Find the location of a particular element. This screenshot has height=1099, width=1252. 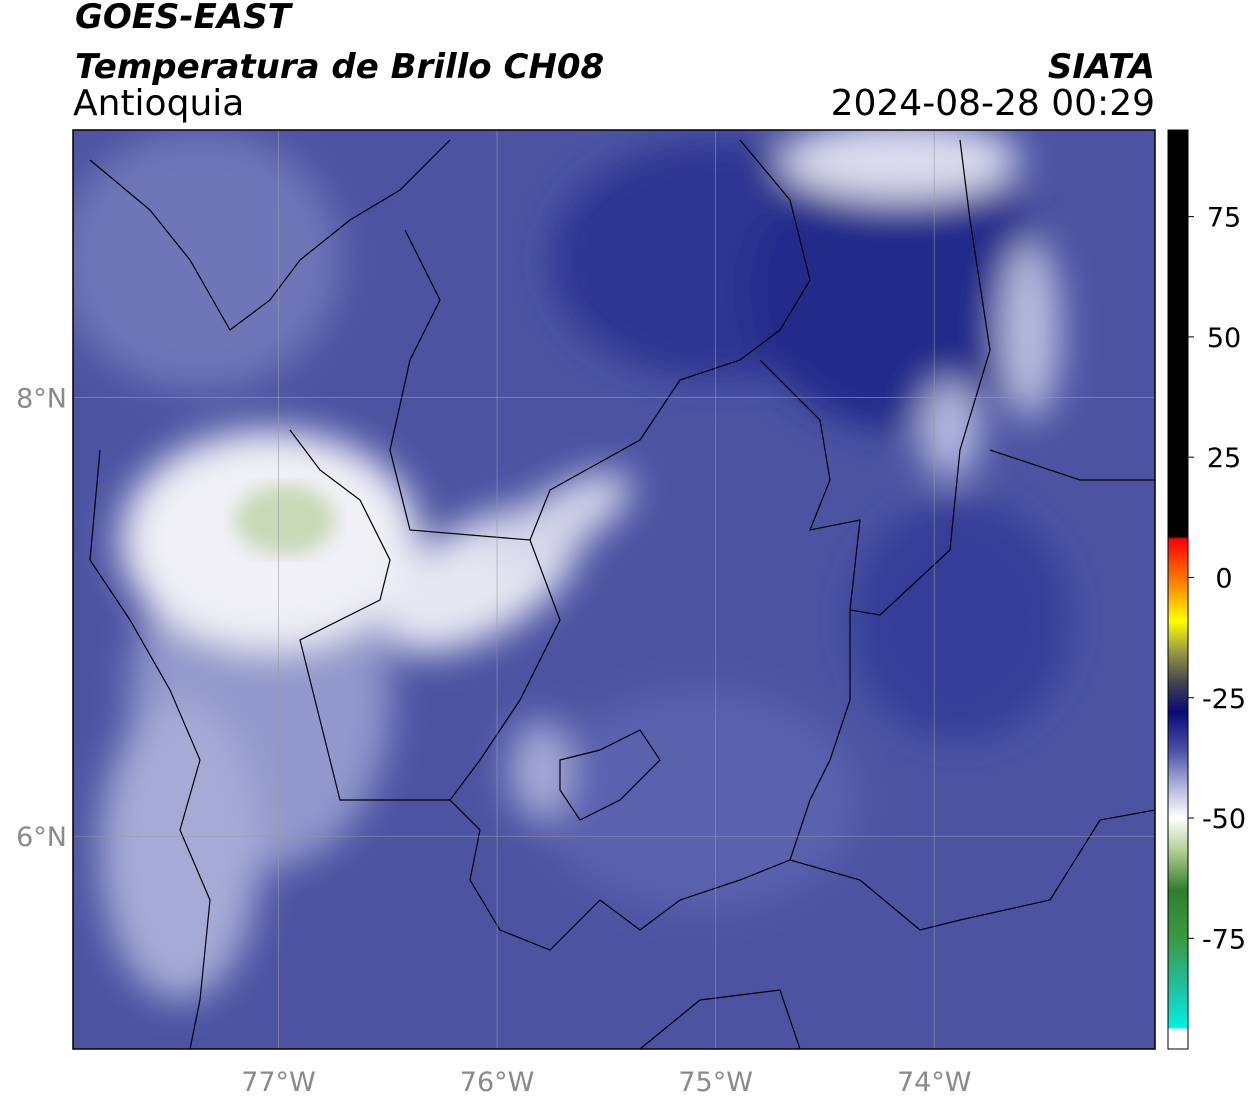

title: GOES-EAST is located at coordinates (184, 18).